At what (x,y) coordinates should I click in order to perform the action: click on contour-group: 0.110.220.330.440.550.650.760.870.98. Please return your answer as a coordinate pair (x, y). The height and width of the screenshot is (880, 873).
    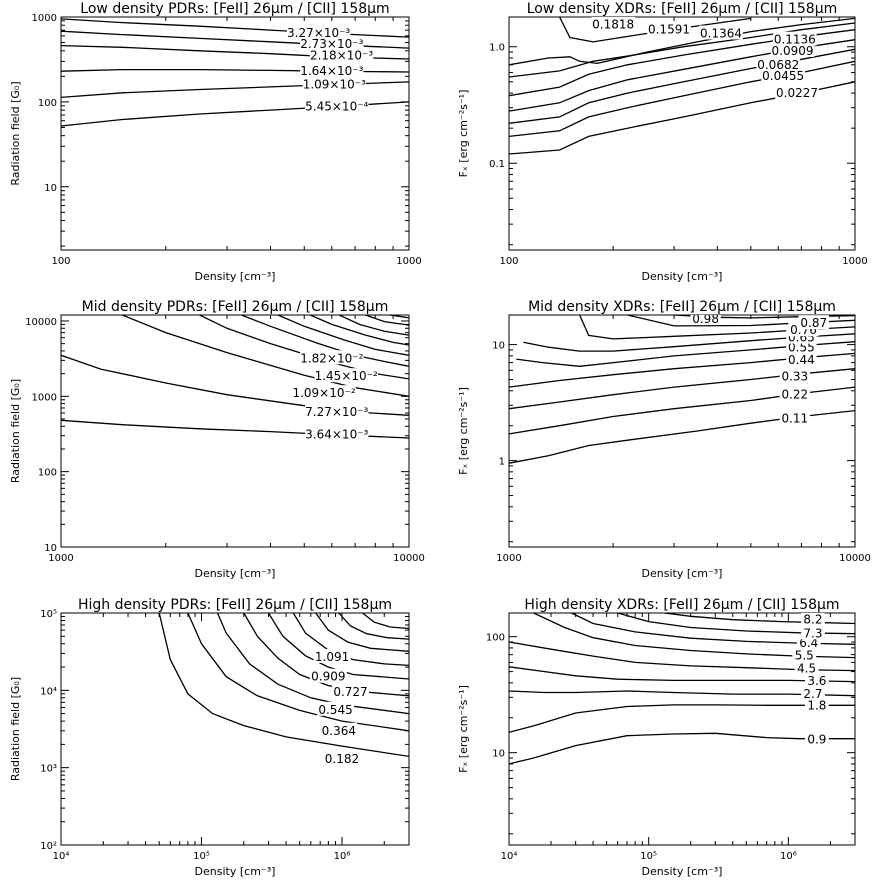
    Looking at the image, I should click on (682, 388).